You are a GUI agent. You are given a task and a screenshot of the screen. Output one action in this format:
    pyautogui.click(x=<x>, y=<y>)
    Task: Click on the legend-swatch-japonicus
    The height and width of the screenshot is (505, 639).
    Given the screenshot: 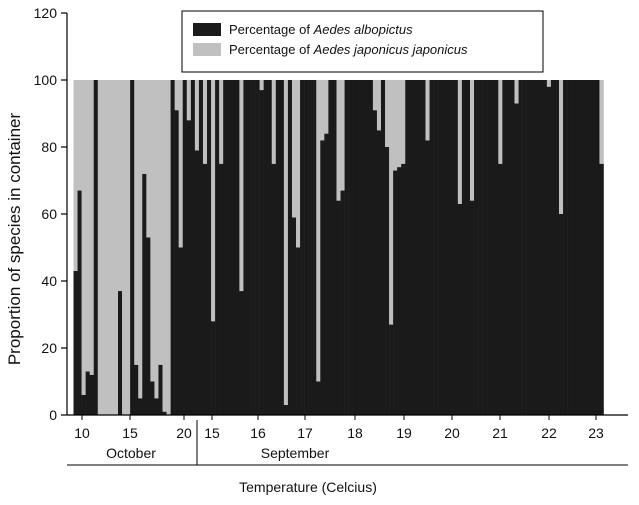 What is the action you would take?
    pyautogui.click(x=207, y=49)
    